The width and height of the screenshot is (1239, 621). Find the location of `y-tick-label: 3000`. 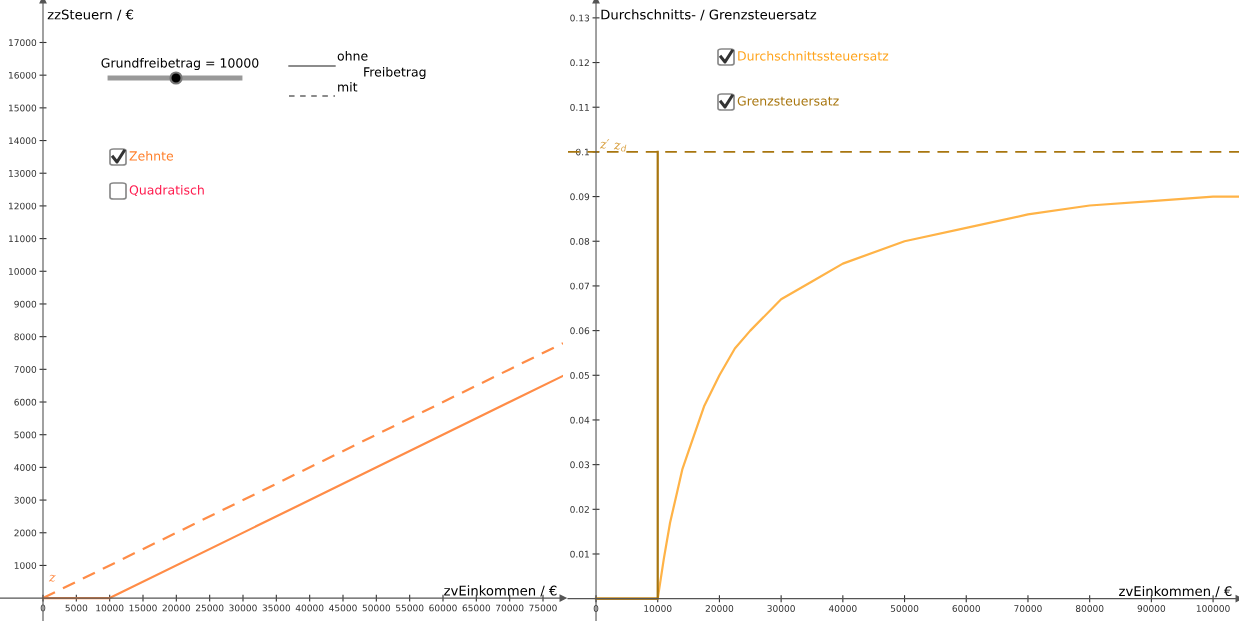

y-tick-label: 3000 is located at coordinates (25, 500).